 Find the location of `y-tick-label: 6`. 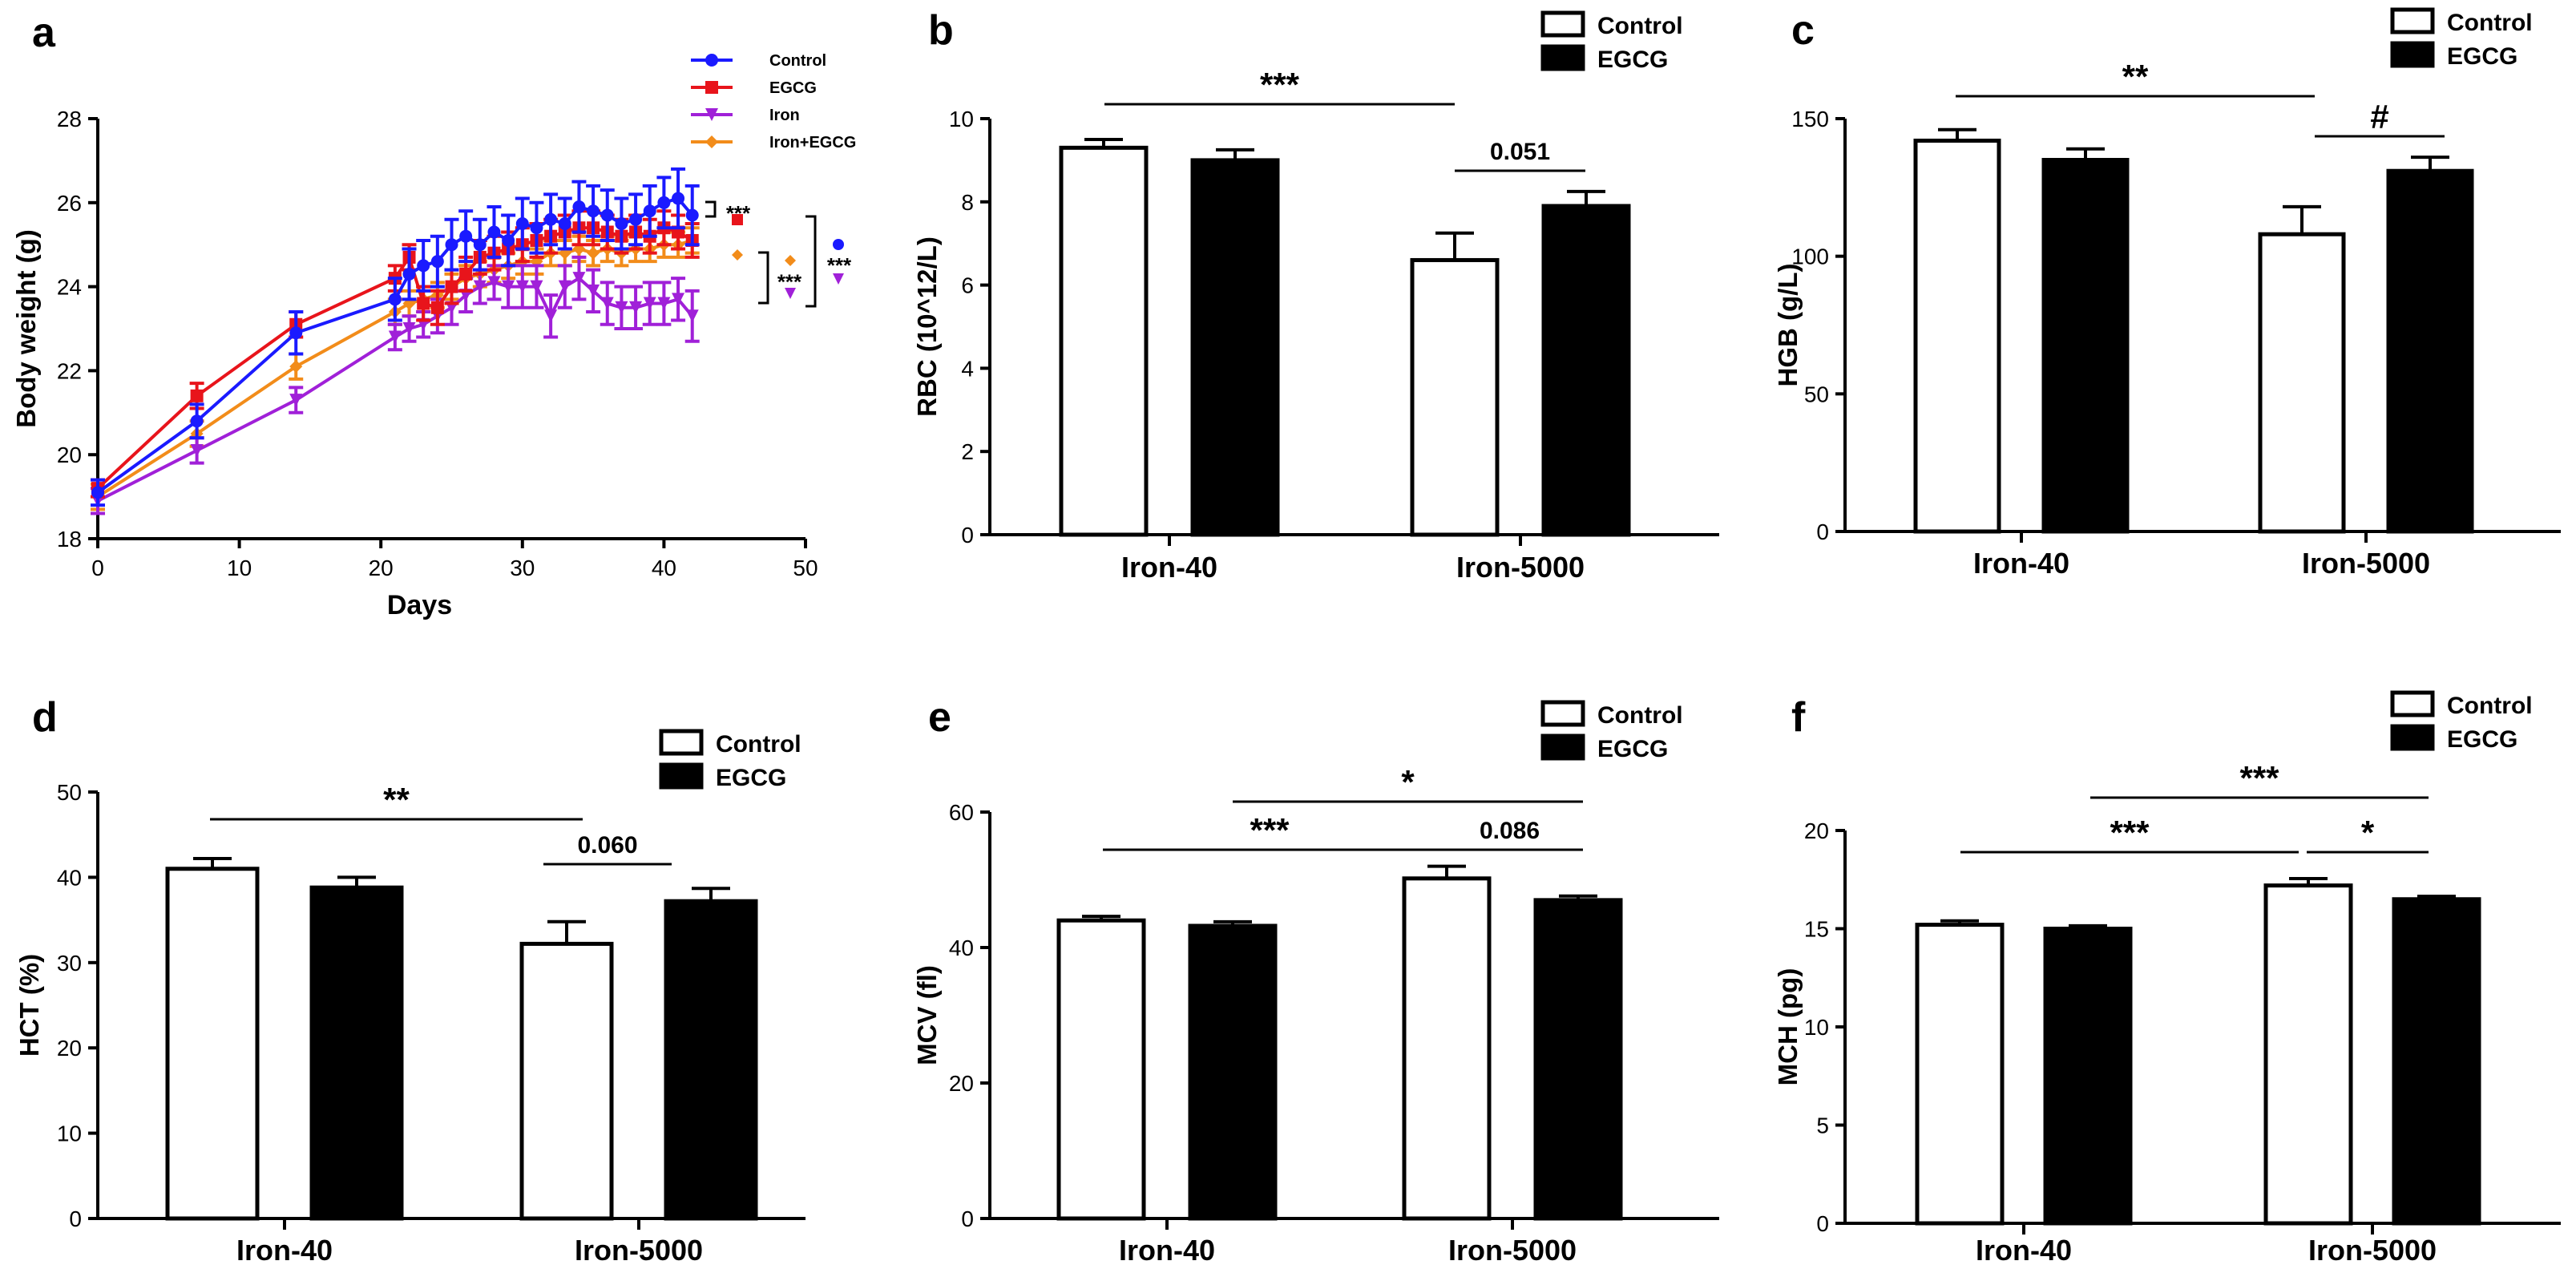

y-tick-label: 6 is located at coordinates (967, 285).